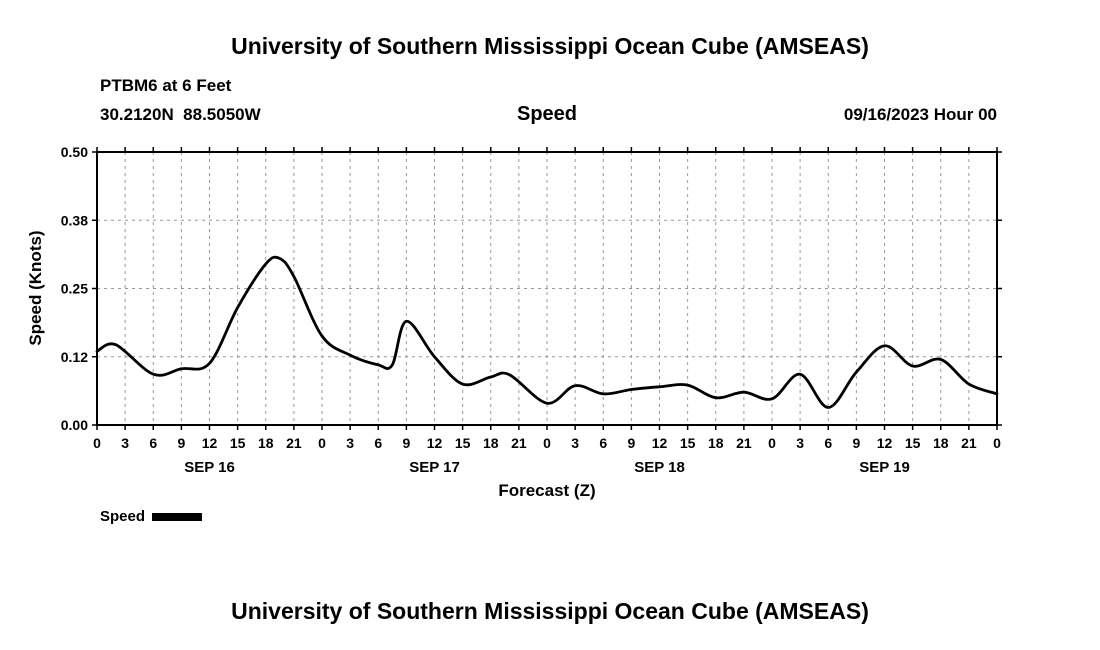 The height and width of the screenshot is (650, 1100). I want to click on y-tick-label: 0.38, so click(74, 220).